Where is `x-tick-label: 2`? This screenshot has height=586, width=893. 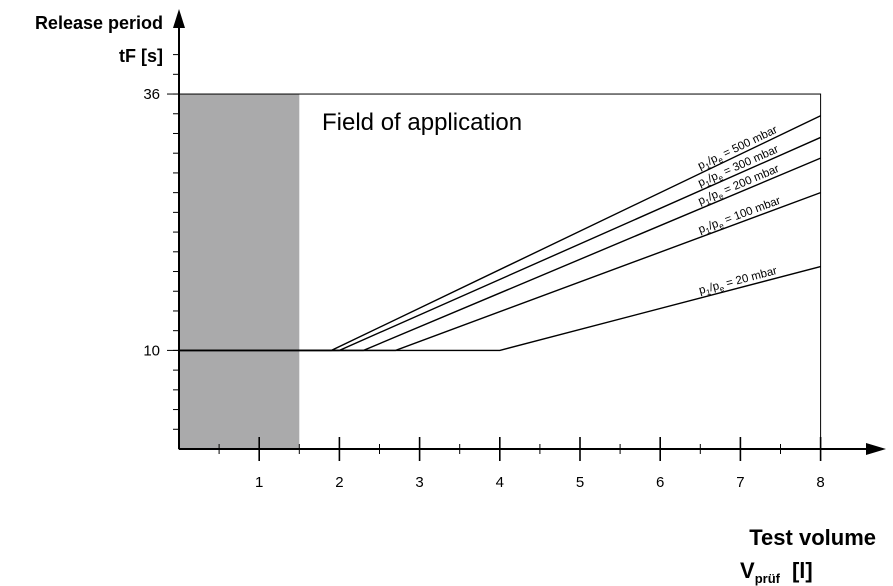
x-tick-label: 2 is located at coordinates (339, 482).